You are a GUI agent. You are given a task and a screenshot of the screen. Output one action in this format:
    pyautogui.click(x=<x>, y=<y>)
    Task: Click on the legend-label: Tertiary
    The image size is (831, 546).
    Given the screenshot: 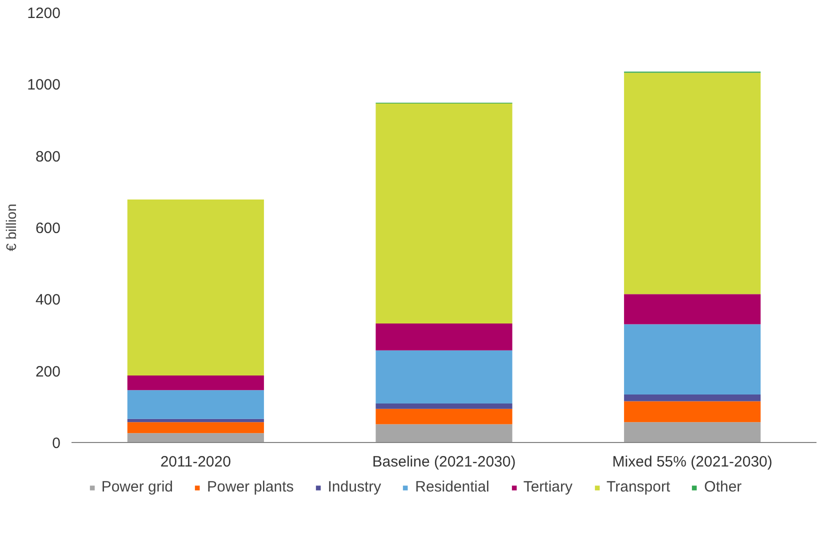 What is the action you would take?
    pyautogui.click(x=548, y=487)
    